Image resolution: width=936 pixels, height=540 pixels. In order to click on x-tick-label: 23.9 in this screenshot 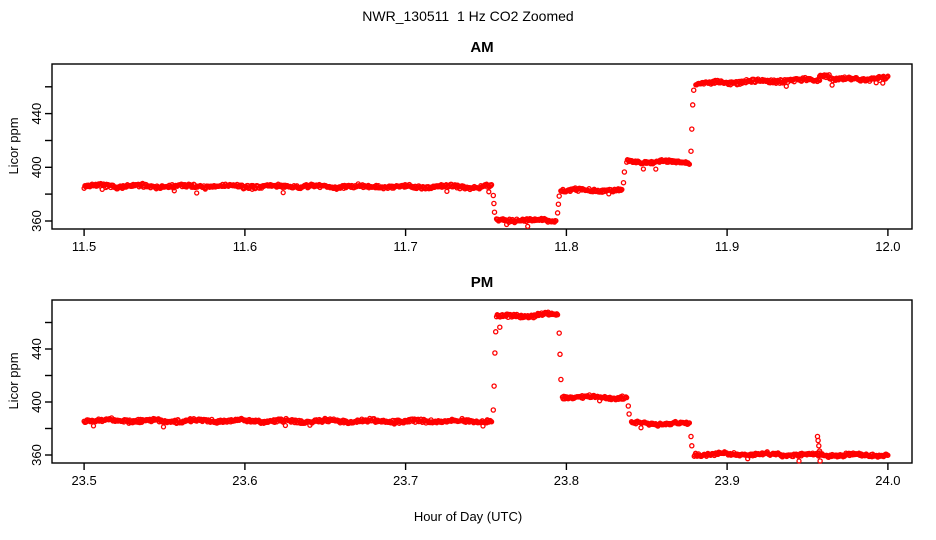, I will do `click(726, 480)`.